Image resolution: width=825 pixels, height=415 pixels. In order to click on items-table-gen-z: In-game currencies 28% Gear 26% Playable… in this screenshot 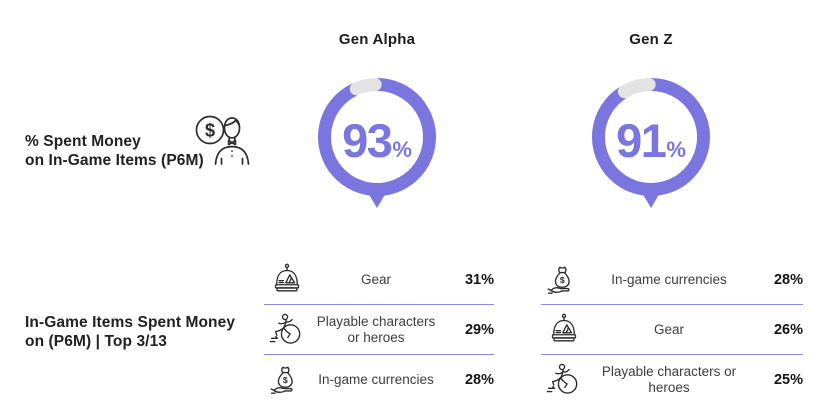, I will do `click(672, 330)`.